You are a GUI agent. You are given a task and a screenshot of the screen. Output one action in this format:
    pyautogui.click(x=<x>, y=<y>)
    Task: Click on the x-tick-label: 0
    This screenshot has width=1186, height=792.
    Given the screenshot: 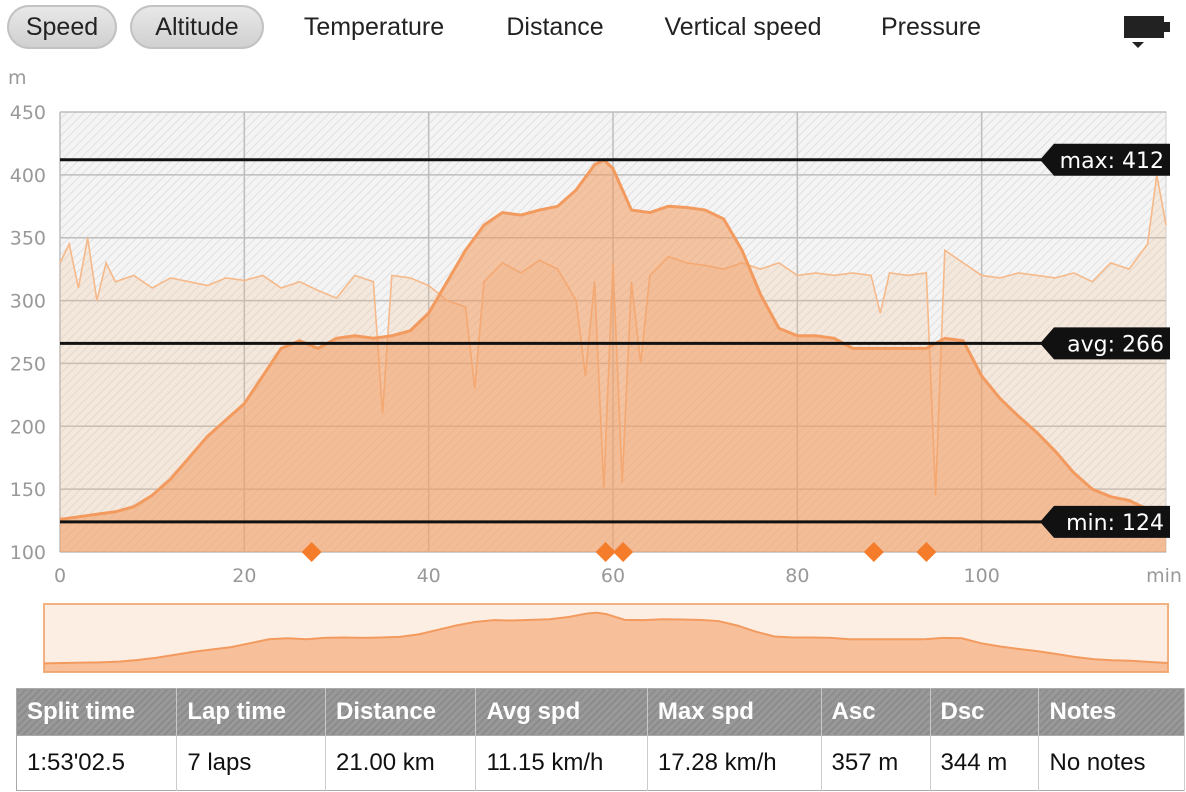 What is the action you would take?
    pyautogui.click(x=60, y=576)
    